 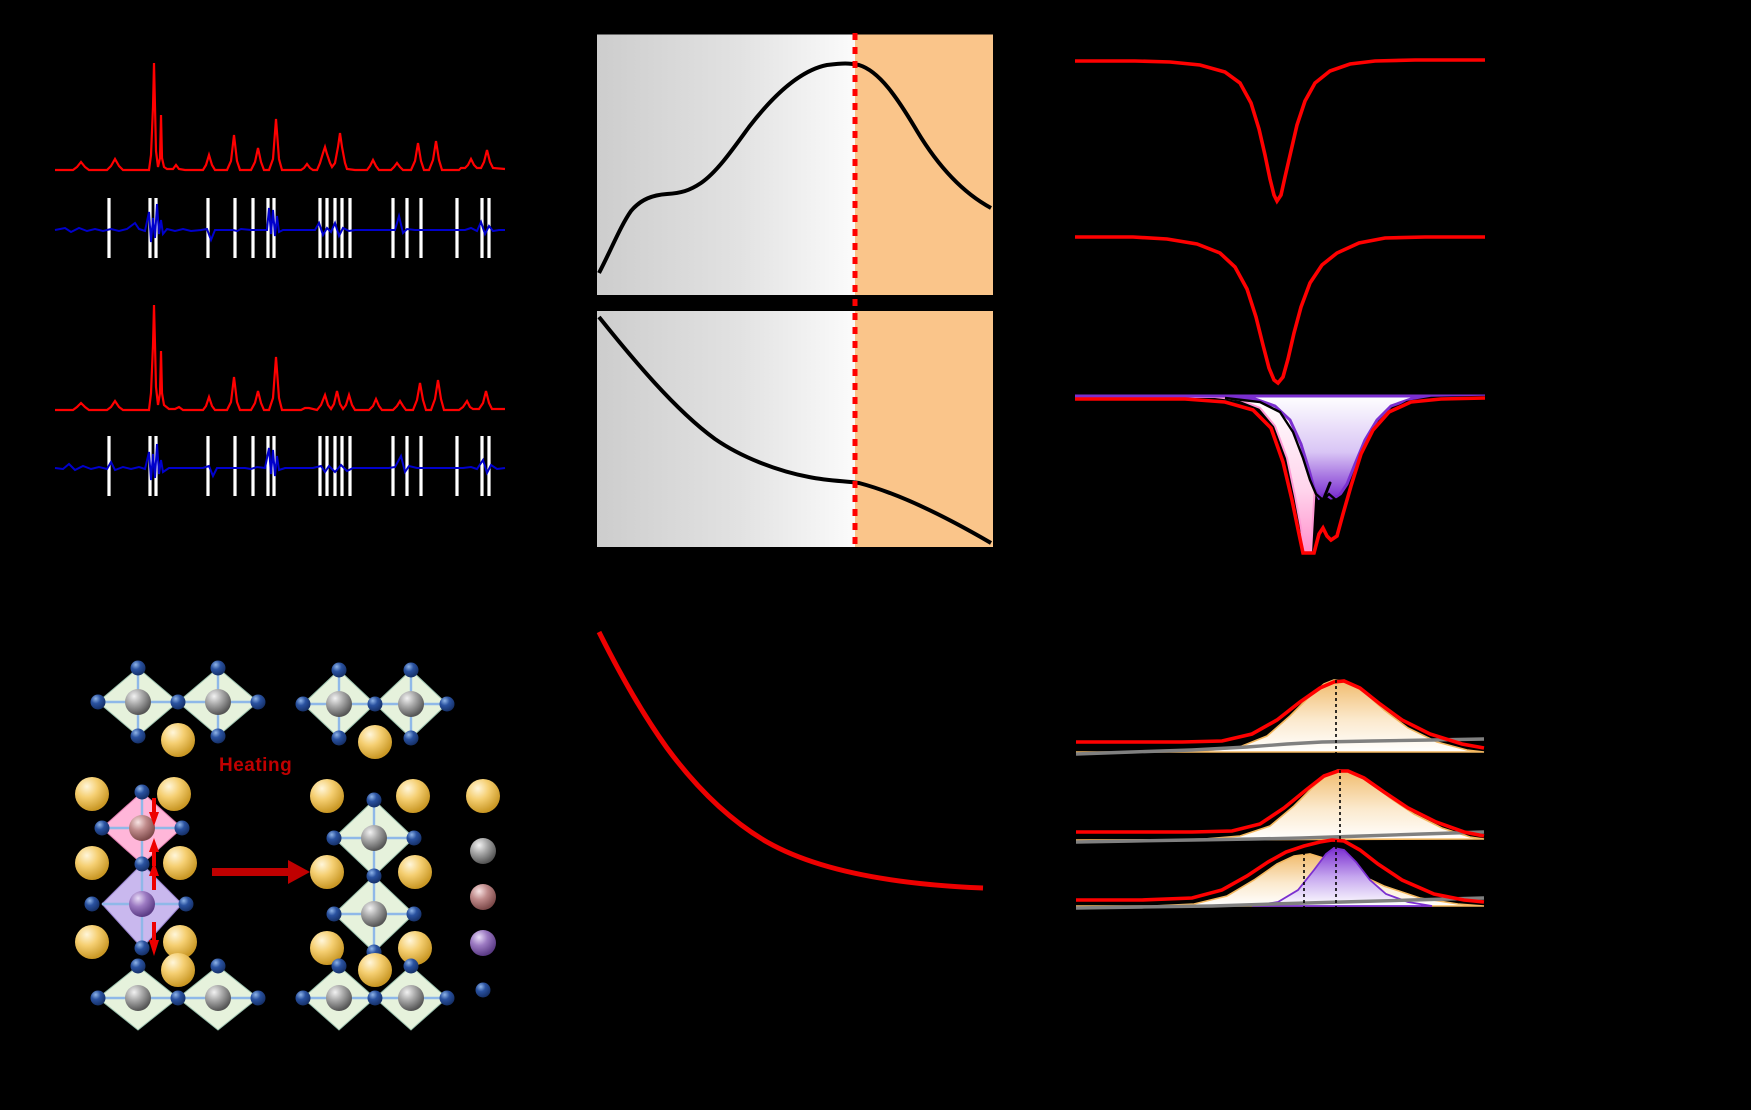 What do you see at coordinates (726, 429) in the screenshot?
I see `lower-plot-grey-region` at bounding box center [726, 429].